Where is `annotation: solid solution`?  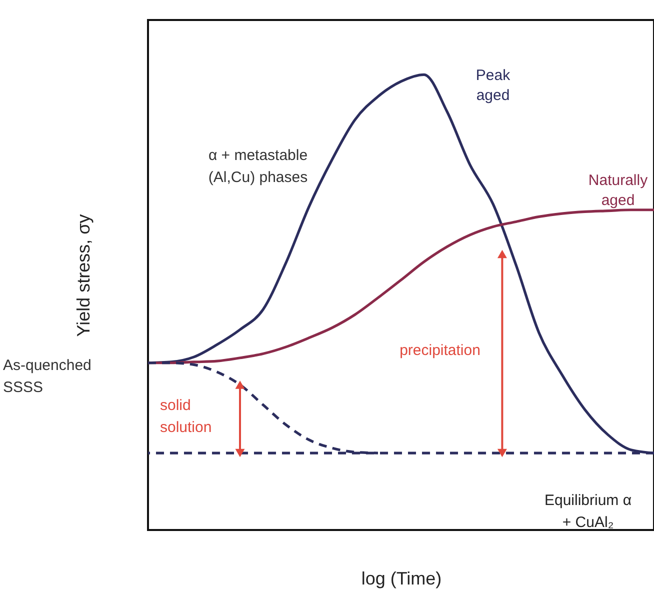
annotation: solid solution is located at coordinates (186, 416).